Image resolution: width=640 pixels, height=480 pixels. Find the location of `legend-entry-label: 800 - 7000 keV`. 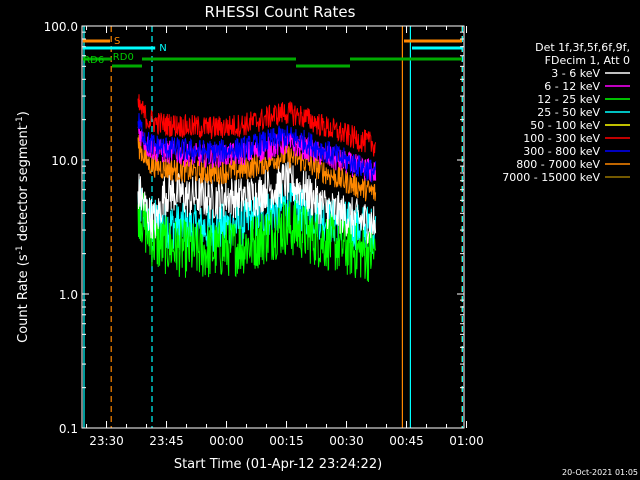

legend-entry-label: 800 - 7000 keV is located at coordinates (558, 164).